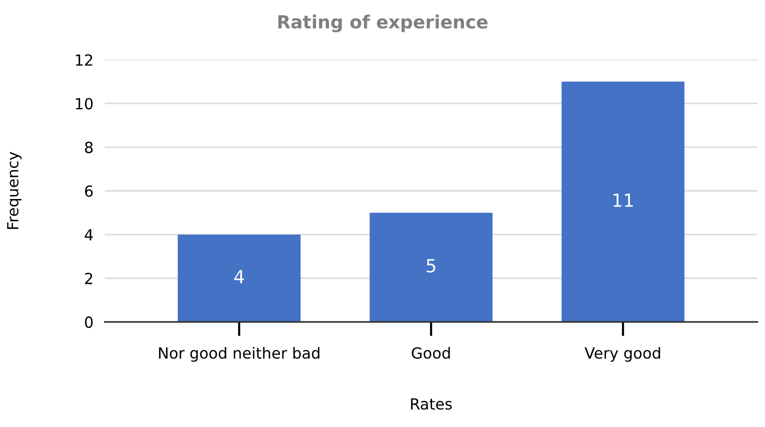 This screenshot has height=427, width=765. What do you see at coordinates (84, 60) in the screenshot?
I see `y-tick-label: 12` at bounding box center [84, 60].